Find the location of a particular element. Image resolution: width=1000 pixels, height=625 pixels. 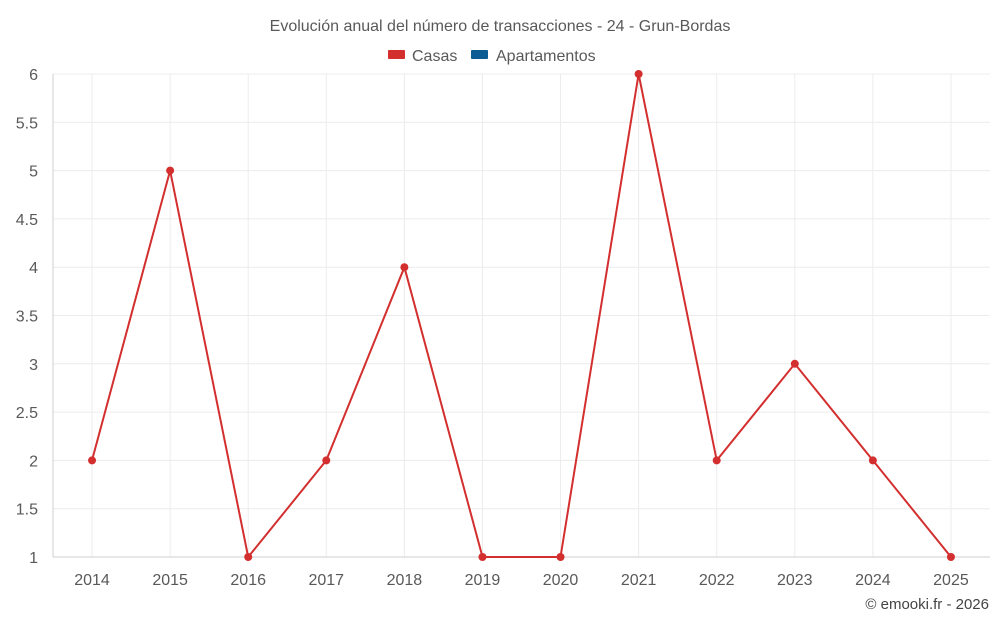

x-tick-label: 2019 is located at coordinates (483, 580).